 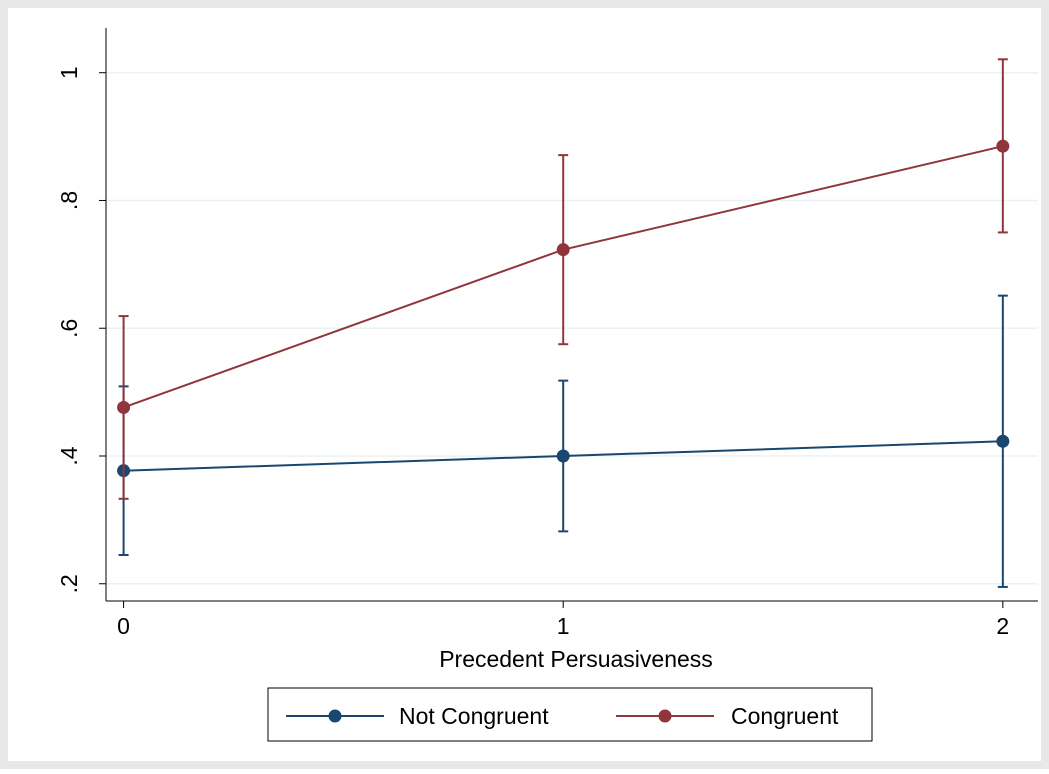 I want to click on legend-label-1: Congruent, so click(x=785, y=716).